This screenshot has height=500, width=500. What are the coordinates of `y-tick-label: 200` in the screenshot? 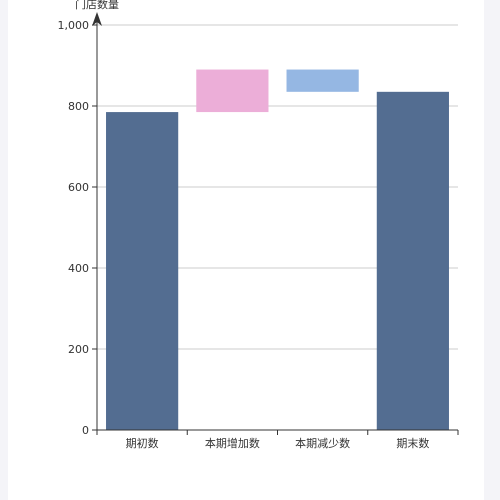 It's located at (78, 349).